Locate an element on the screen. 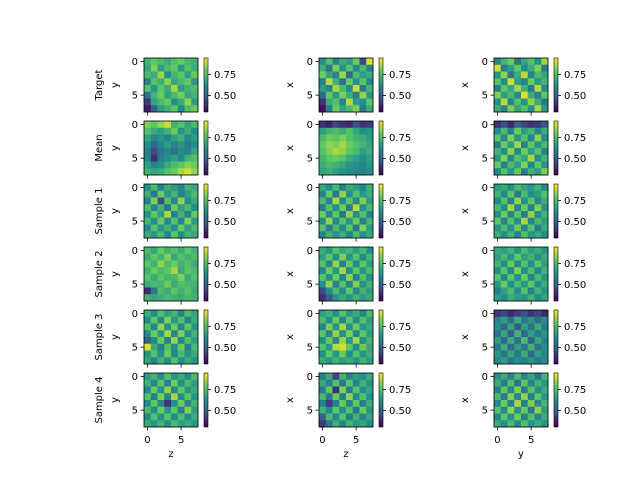 The width and height of the screenshot is (640, 480). y-axis-label: x is located at coordinates (465, 211).